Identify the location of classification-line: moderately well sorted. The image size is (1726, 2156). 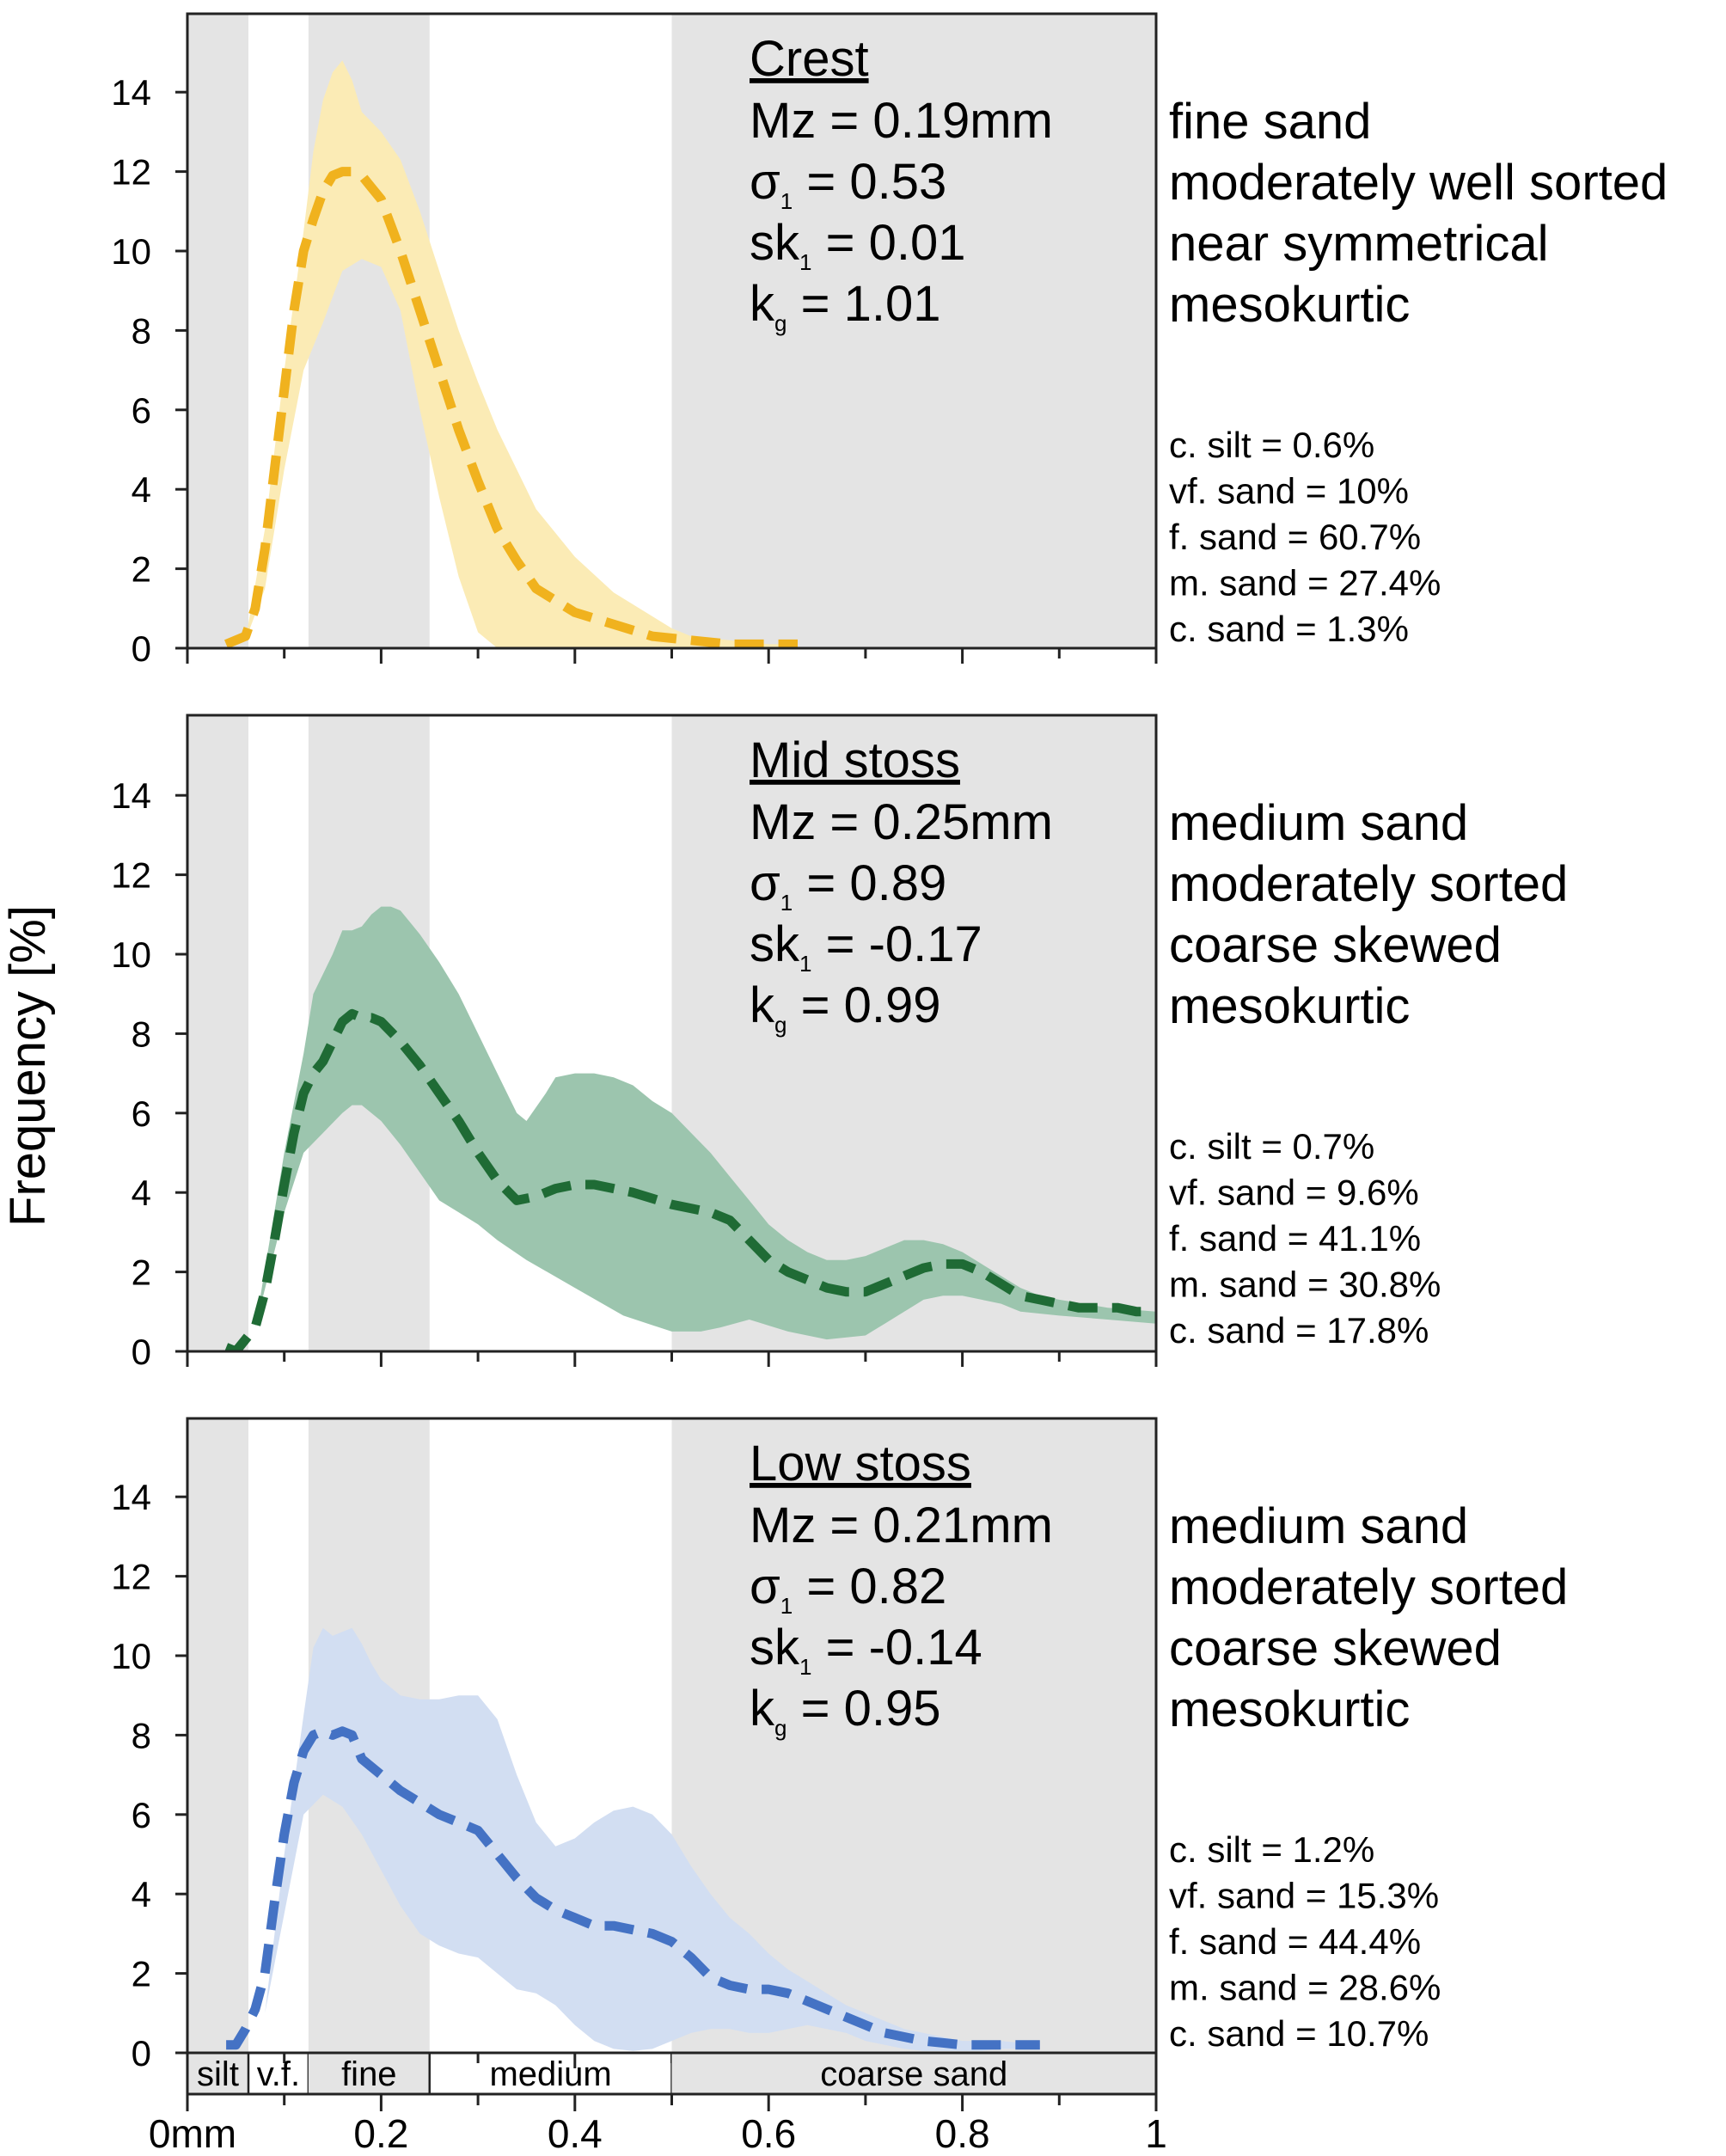
(1418, 183).